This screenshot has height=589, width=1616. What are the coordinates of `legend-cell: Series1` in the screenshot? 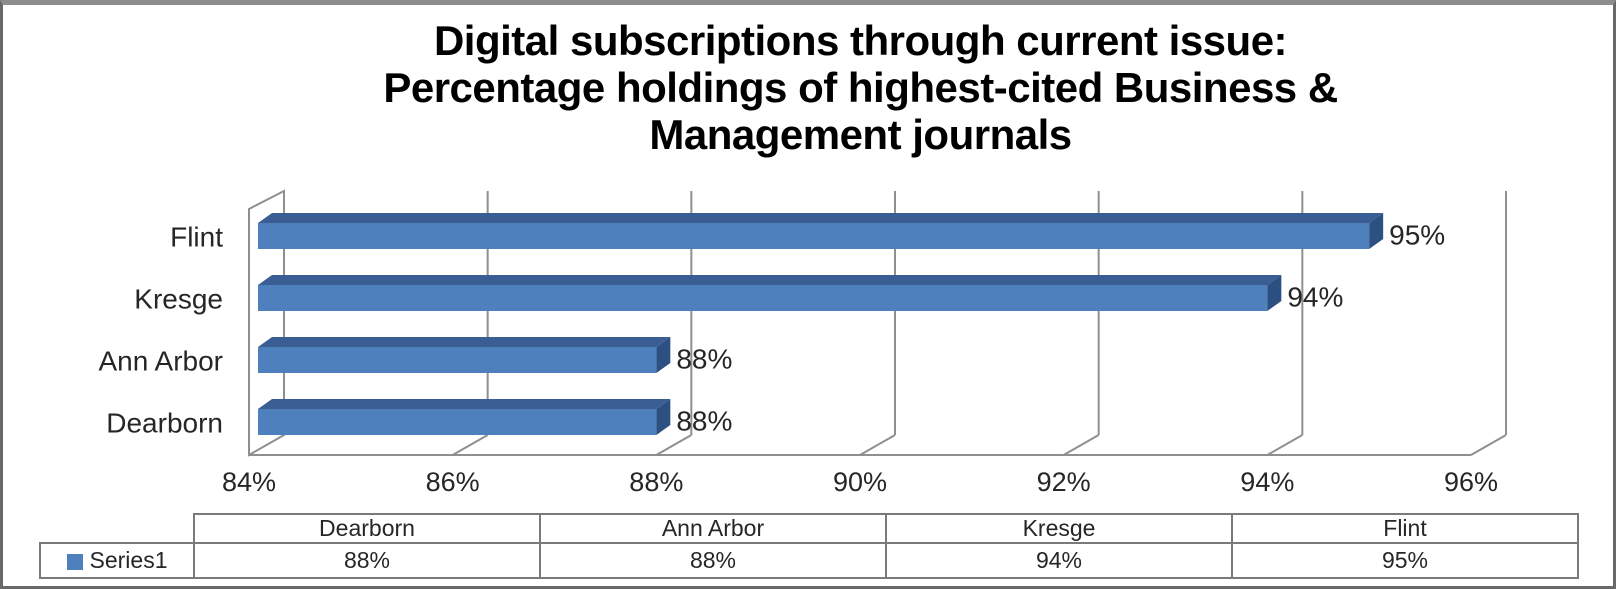 It's located at (117, 560).